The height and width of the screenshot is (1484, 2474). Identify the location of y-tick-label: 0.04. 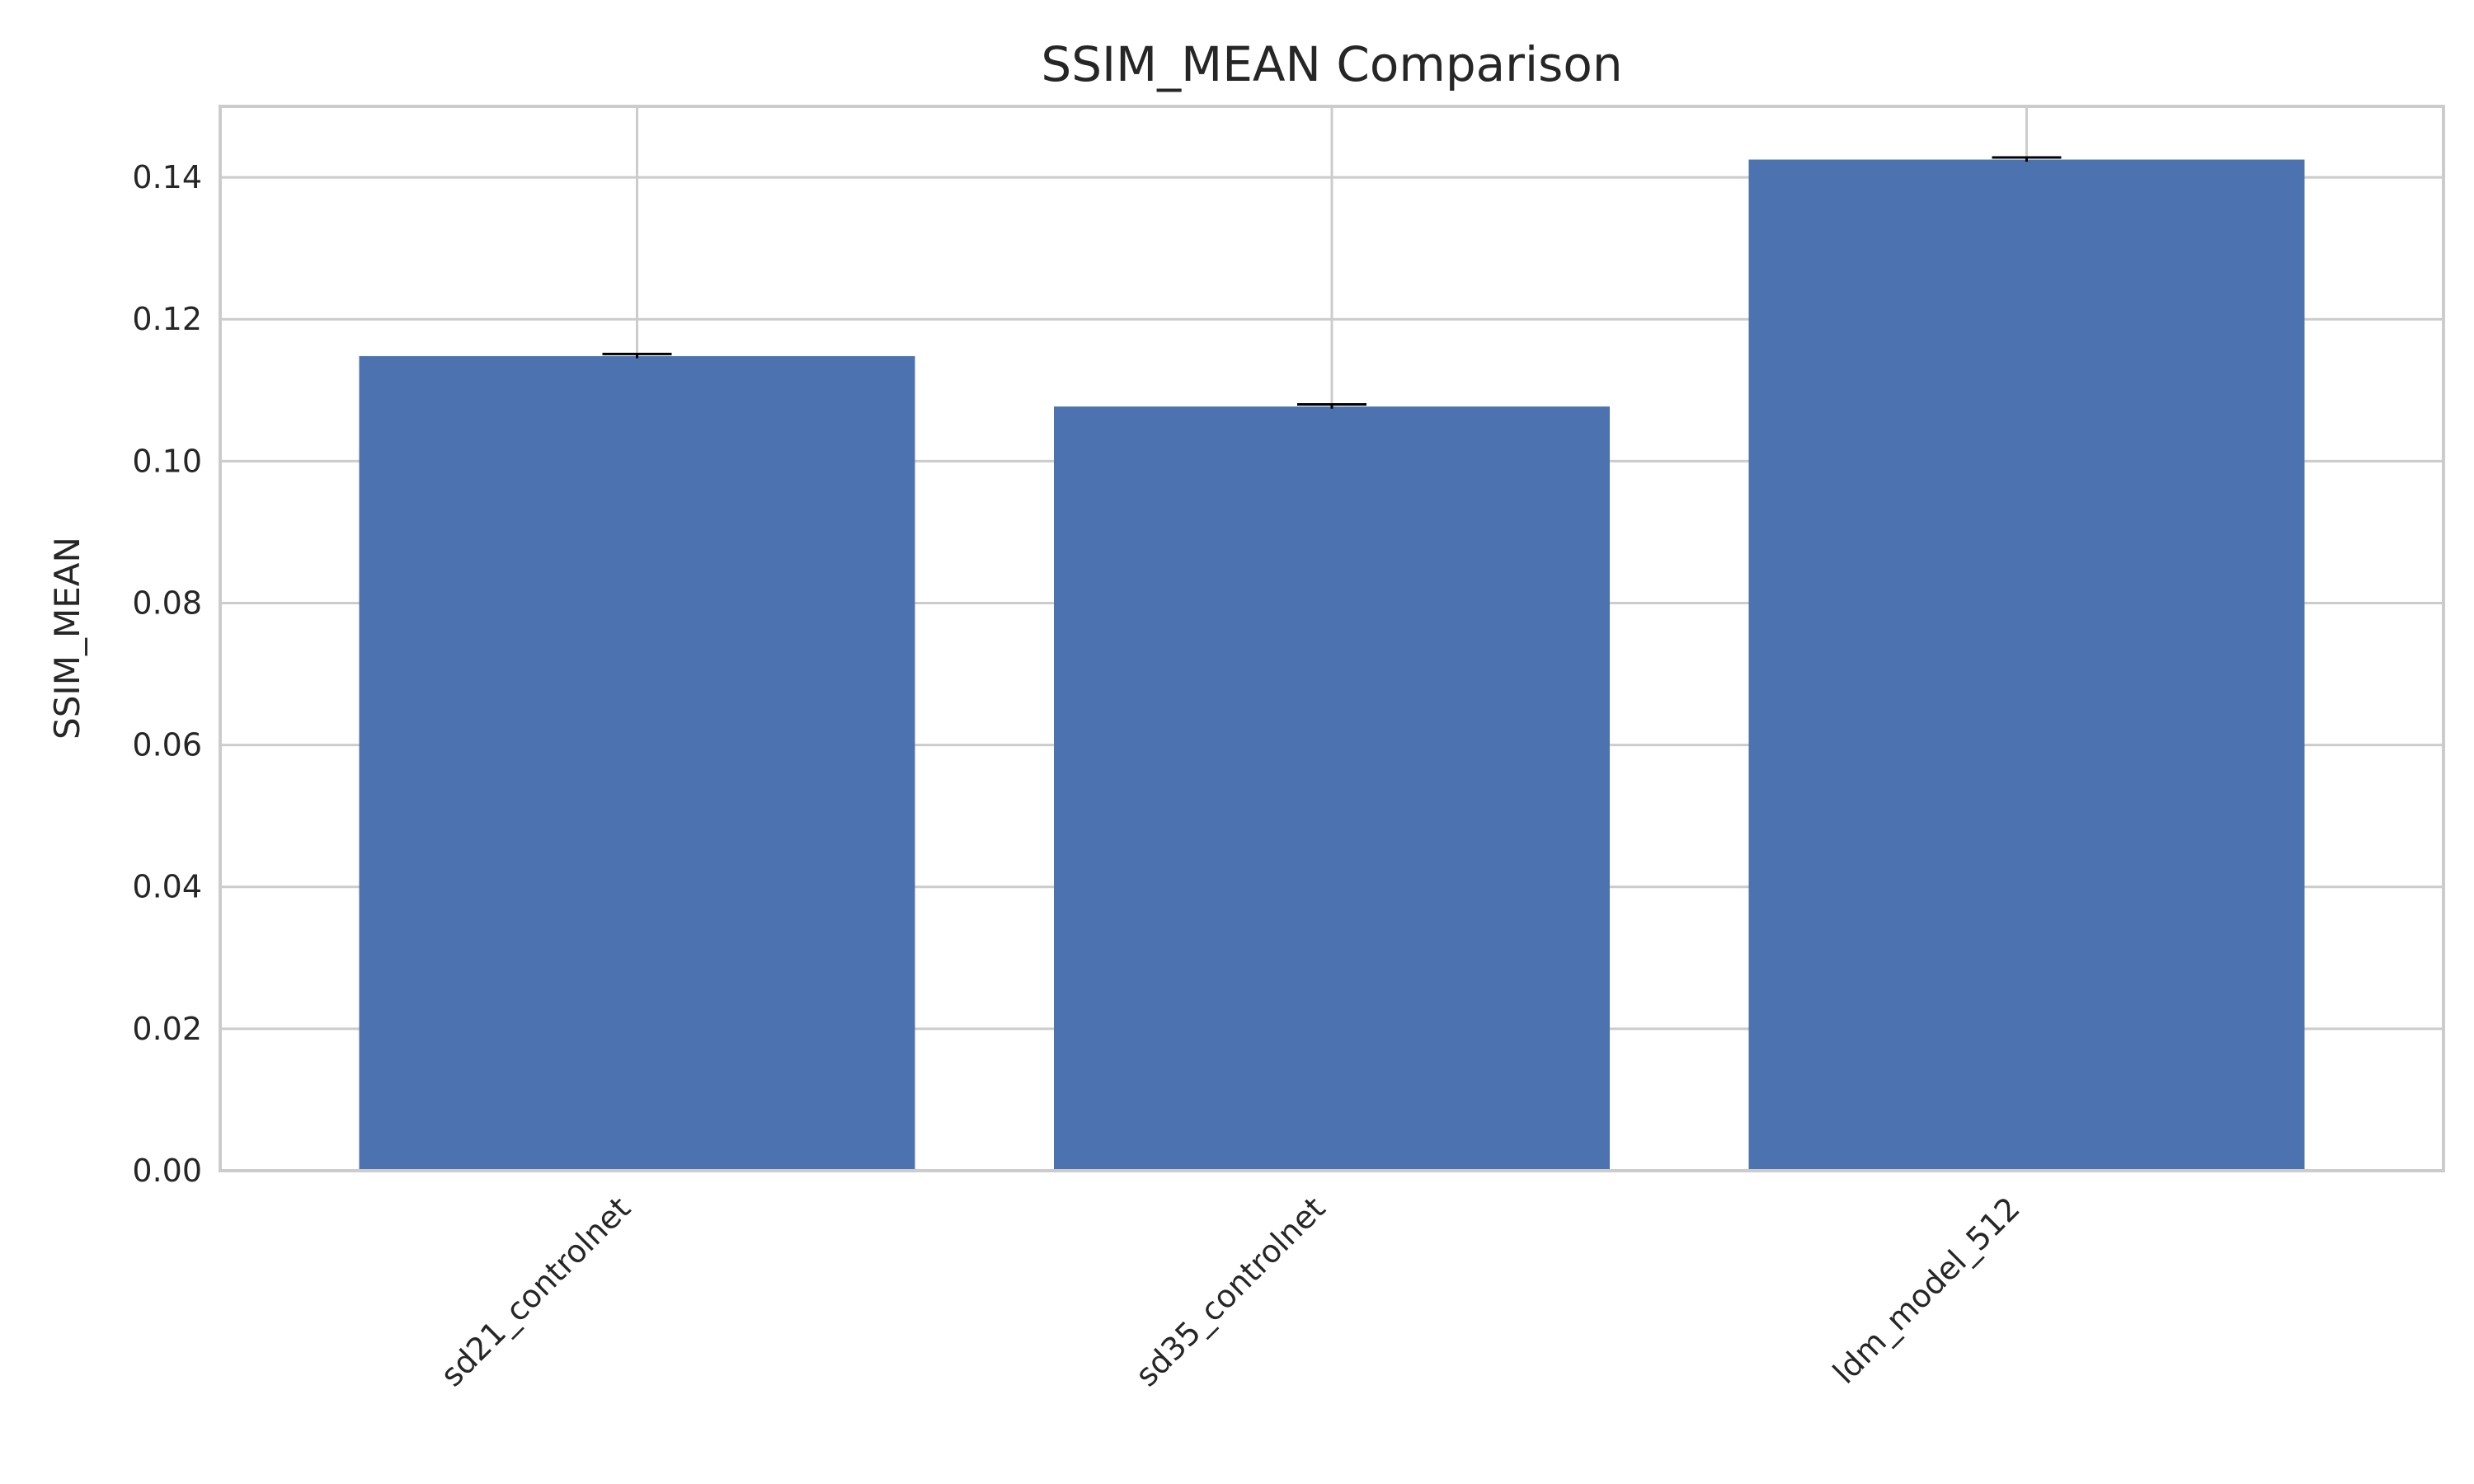
(167, 887).